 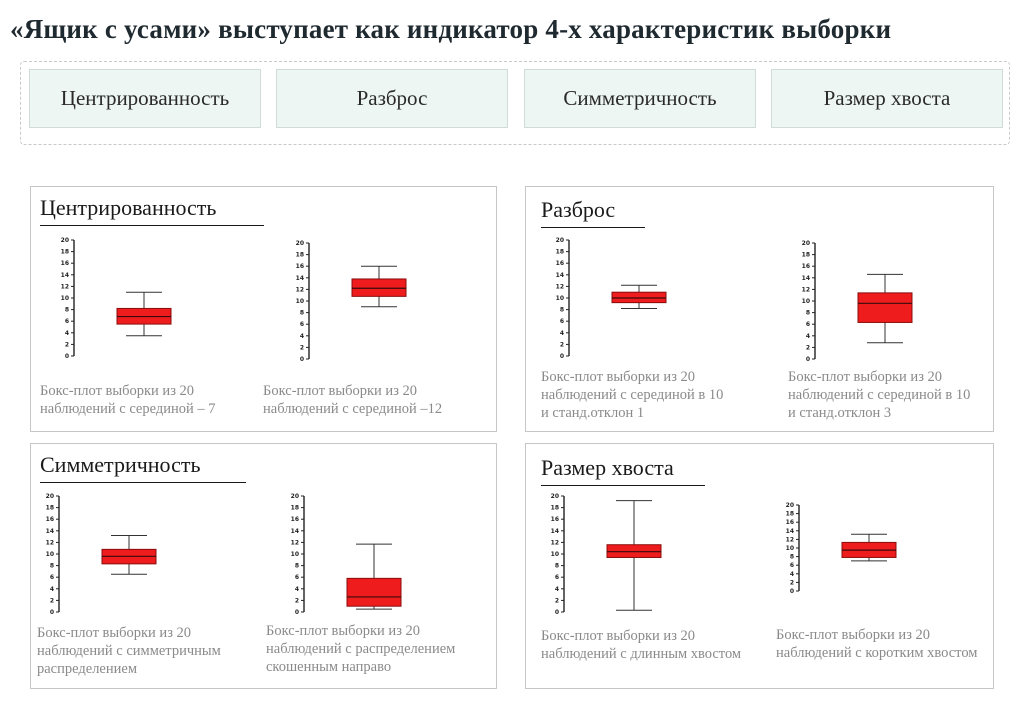 I want to click on boxplot-spread-sd1: 0 2 4 6 8 10 12 14 16 18 20, so click(x=611, y=298).